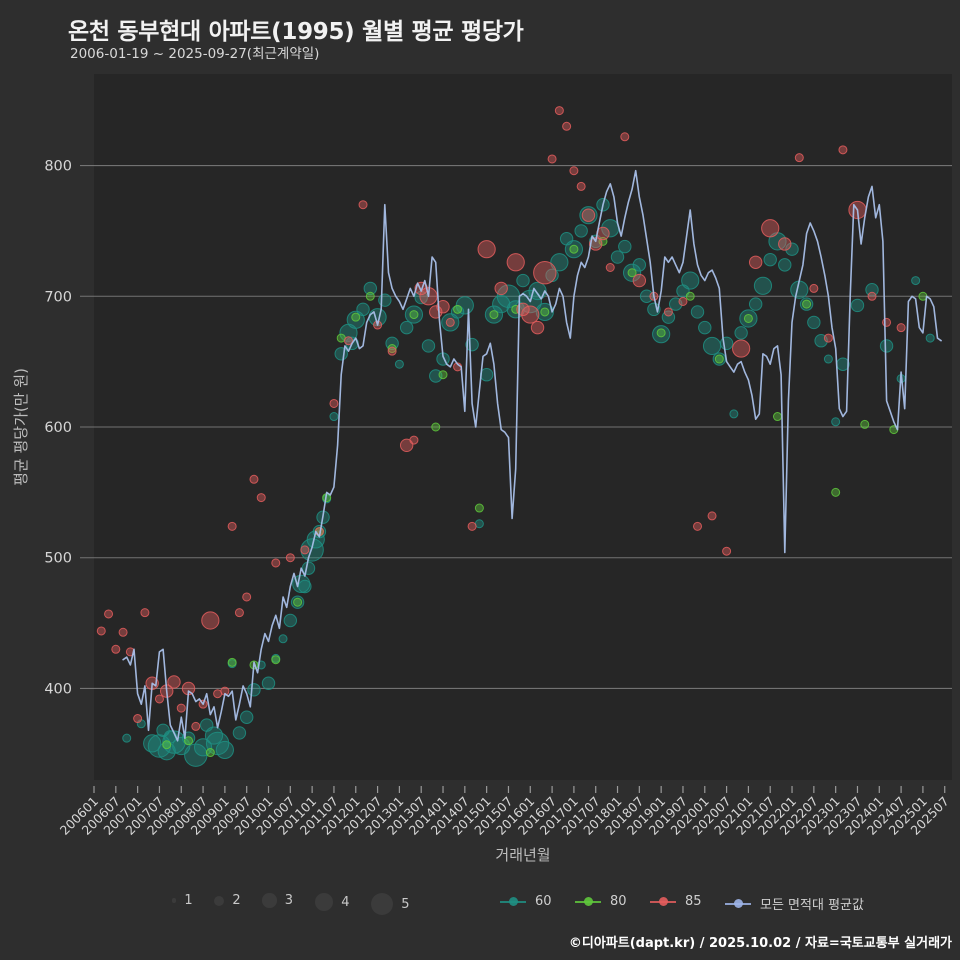  What do you see at coordinates (543, 901) in the screenshot?
I see `legend-series-label: 60` at bounding box center [543, 901].